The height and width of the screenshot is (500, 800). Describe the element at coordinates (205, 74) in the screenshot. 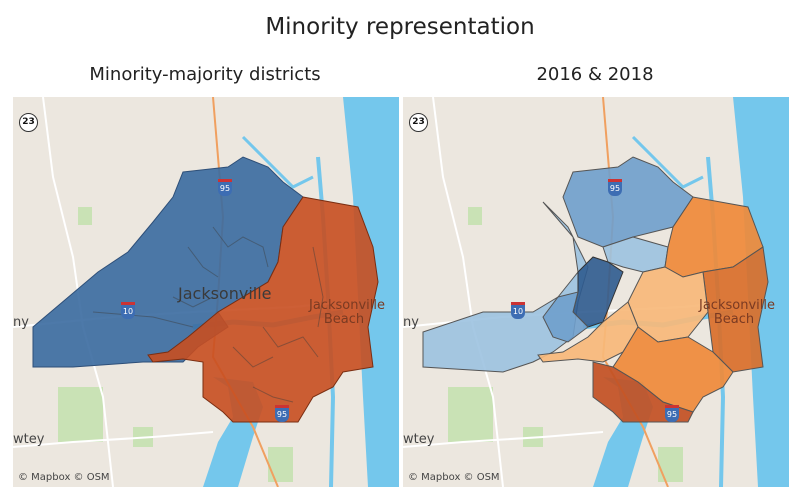

I see `left-map-subtitle: Minority-majority districts` at that location.